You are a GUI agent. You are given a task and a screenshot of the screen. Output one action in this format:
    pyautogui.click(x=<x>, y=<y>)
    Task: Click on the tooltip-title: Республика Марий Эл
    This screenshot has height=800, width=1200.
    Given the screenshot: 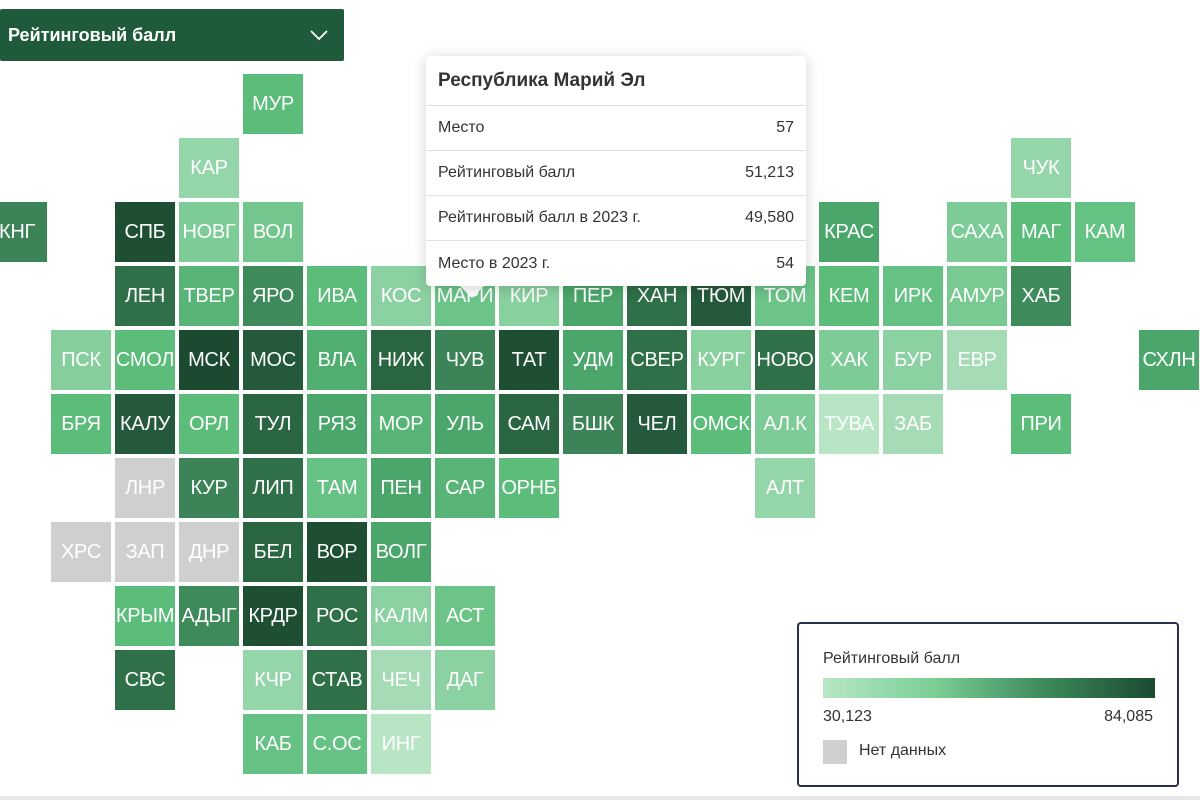 What is the action you would take?
    pyautogui.click(x=616, y=81)
    